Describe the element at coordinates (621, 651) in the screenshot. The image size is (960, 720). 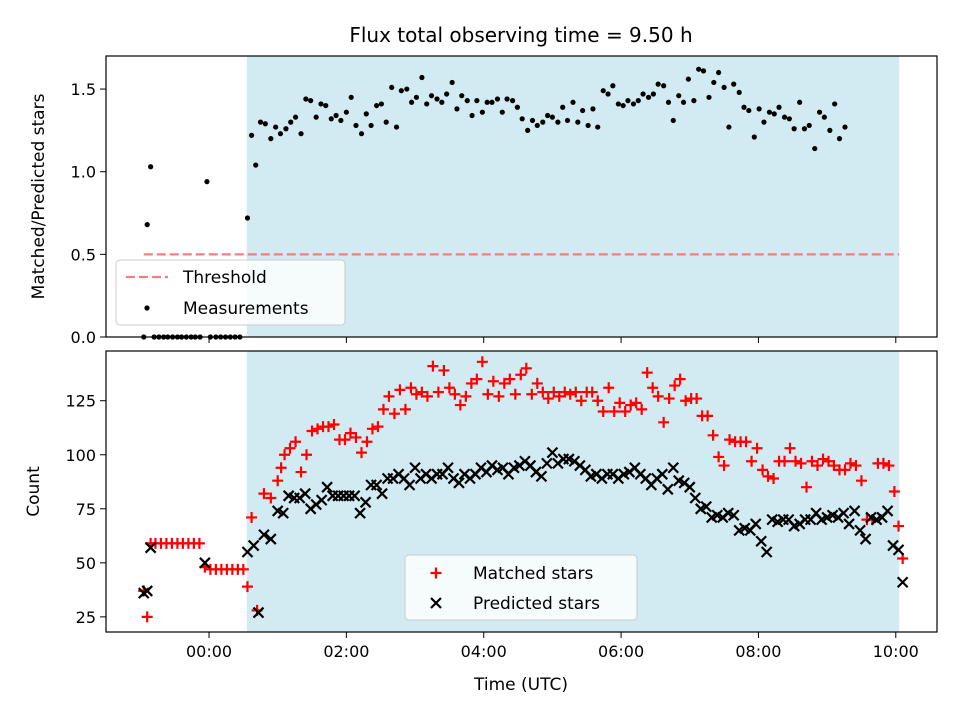
I see `x-tick-label: 06:00` at that location.